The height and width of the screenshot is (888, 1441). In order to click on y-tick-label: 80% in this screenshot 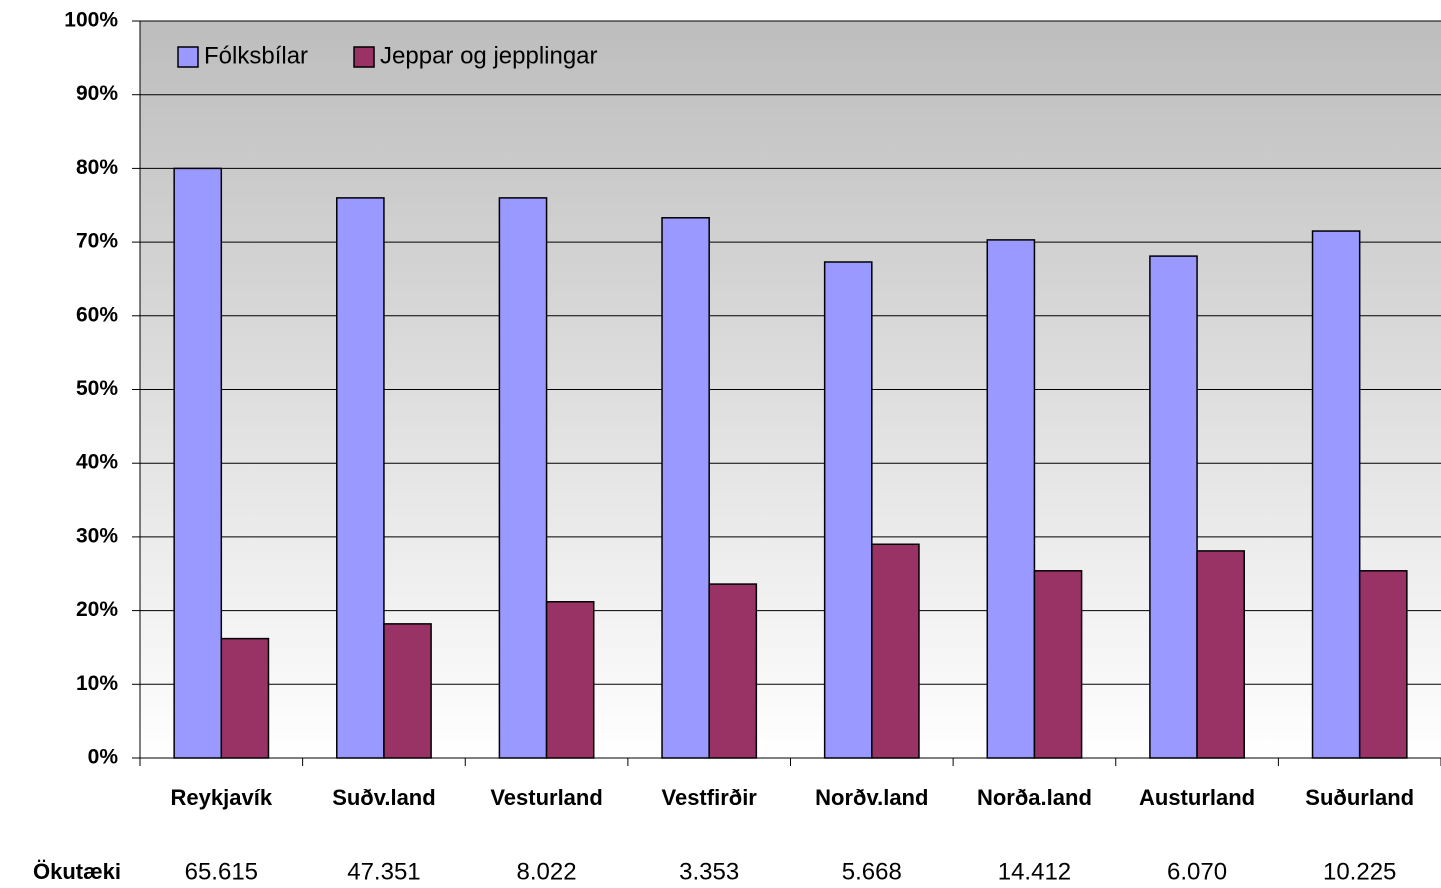, I will do `click(97, 167)`.